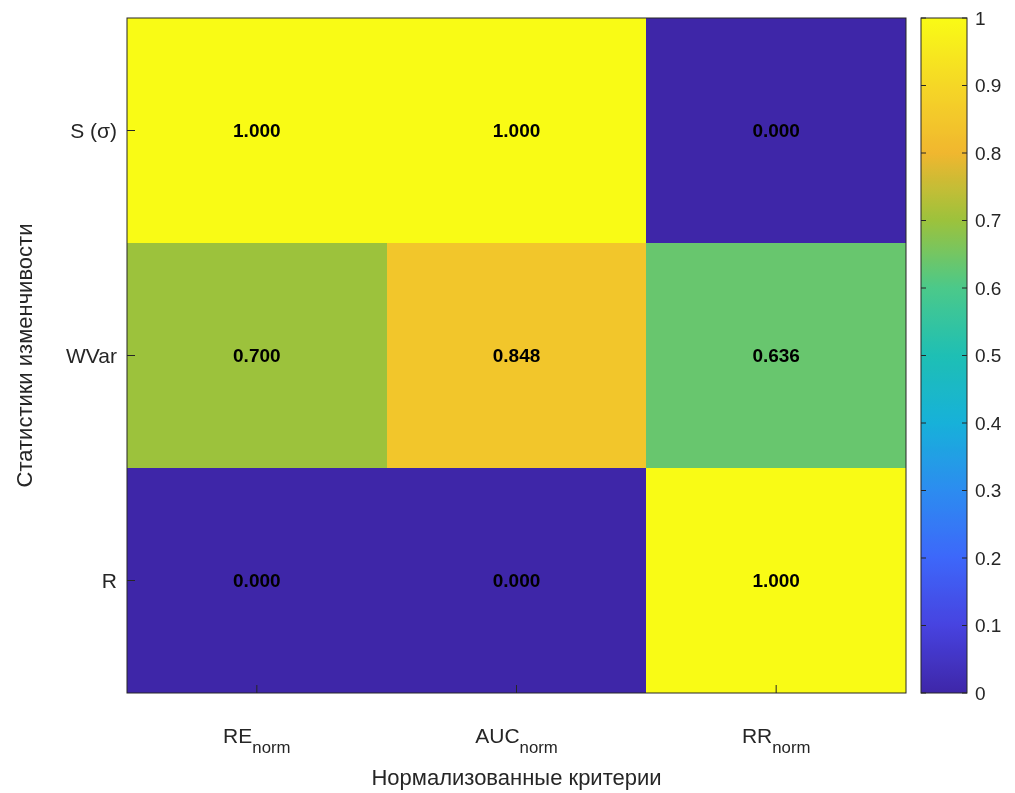 This screenshot has width=1015, height=793. What do you see at coordinates (988, 491) in the screenshot?
I see `color-bar-label: 0.3` at bounding box center [988, 491].